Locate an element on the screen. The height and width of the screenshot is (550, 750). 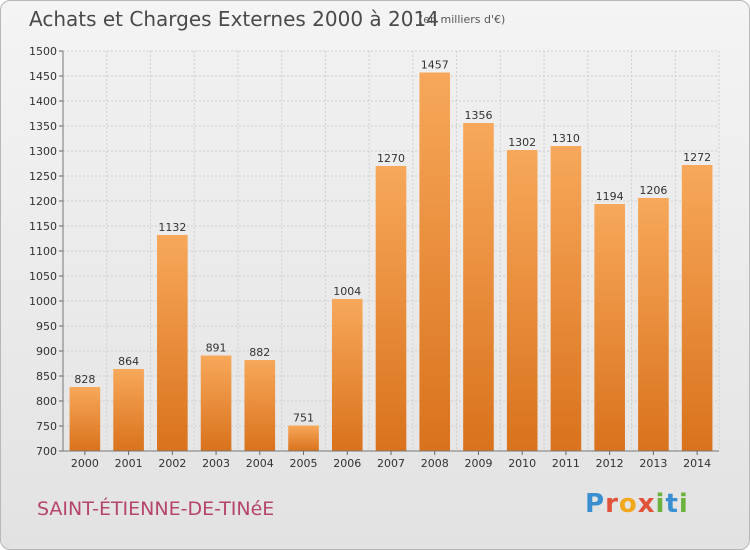
data-label: 1356 is located at coordinates (478, 115).